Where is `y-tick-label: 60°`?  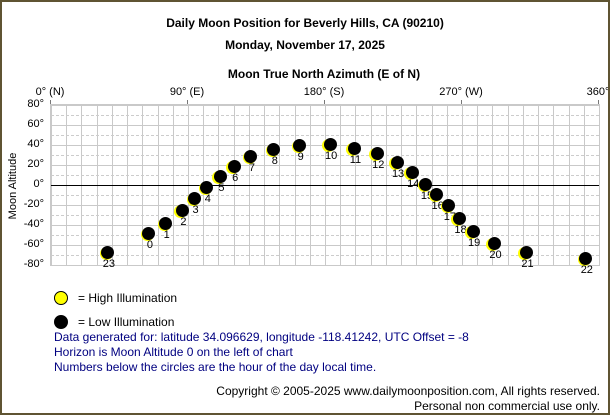 y-tick-label: 60° is located at coordinates (35, 124).